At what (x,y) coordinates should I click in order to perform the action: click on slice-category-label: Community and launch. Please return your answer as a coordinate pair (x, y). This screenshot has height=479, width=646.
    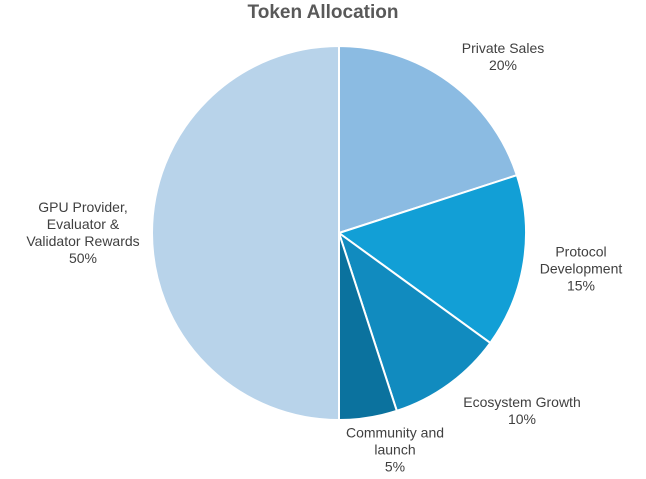
    Looking at the image, I should click on (395, 441).